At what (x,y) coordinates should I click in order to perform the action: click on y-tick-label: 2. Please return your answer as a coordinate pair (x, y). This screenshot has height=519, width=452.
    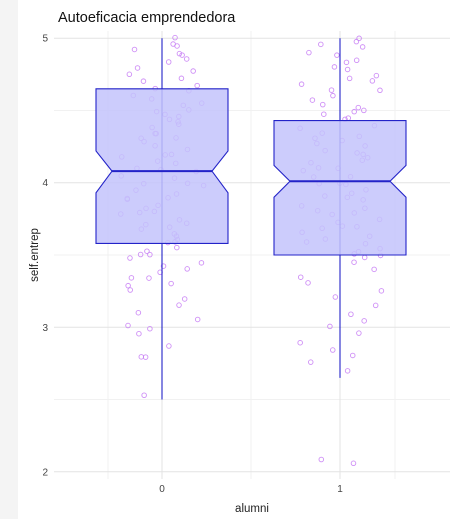
    Looking at the image, I should click on (45, 472).